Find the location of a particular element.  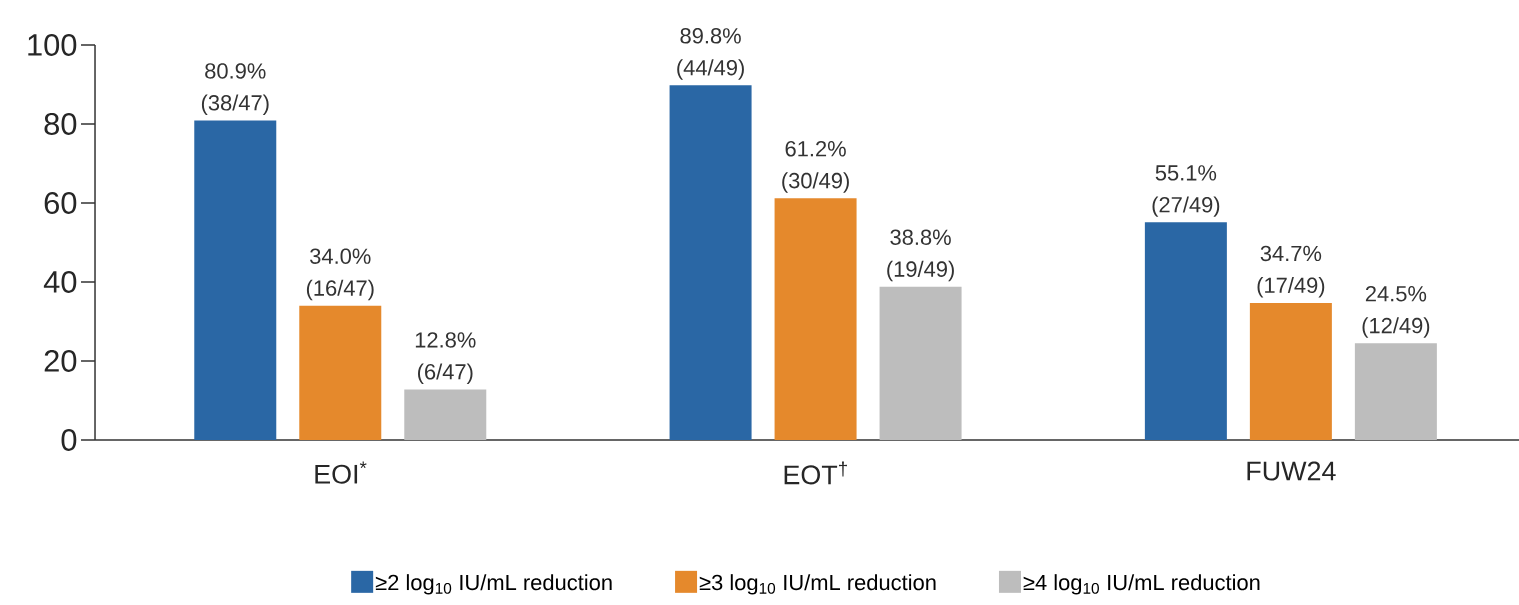

data-label: 12.8% (6/47) is located at coordinates (445, 358).